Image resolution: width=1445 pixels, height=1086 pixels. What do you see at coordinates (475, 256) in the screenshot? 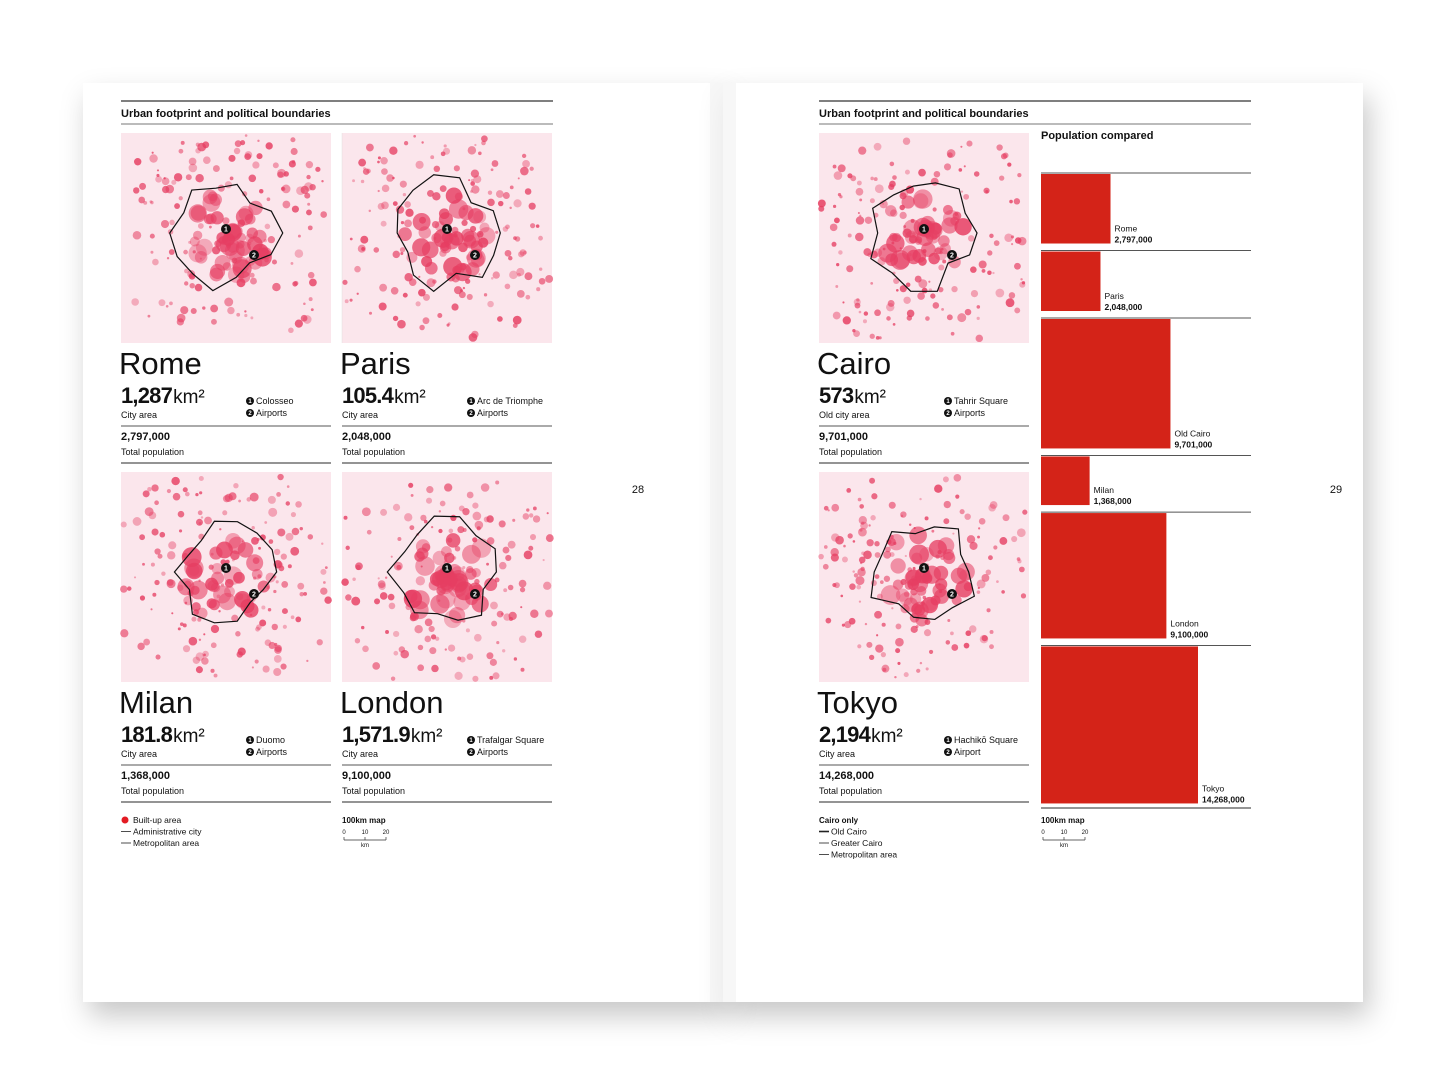
I see `map-marker-number: 2` at bounding box center [475, 256].